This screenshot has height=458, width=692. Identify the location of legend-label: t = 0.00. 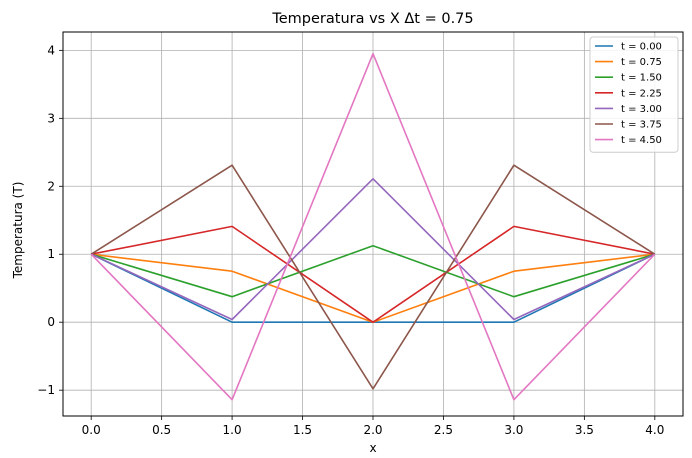
(641, 47).